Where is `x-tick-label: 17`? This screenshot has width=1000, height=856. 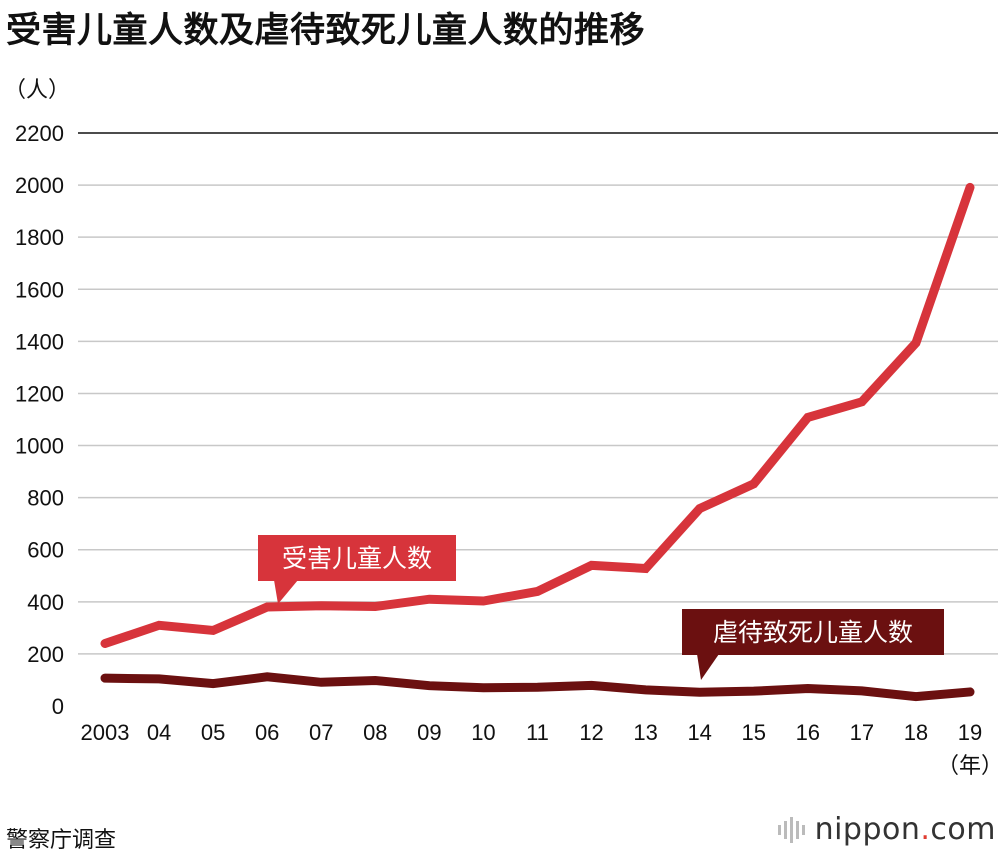
x-tick-label: 17 is located at coordinates (862, 732).